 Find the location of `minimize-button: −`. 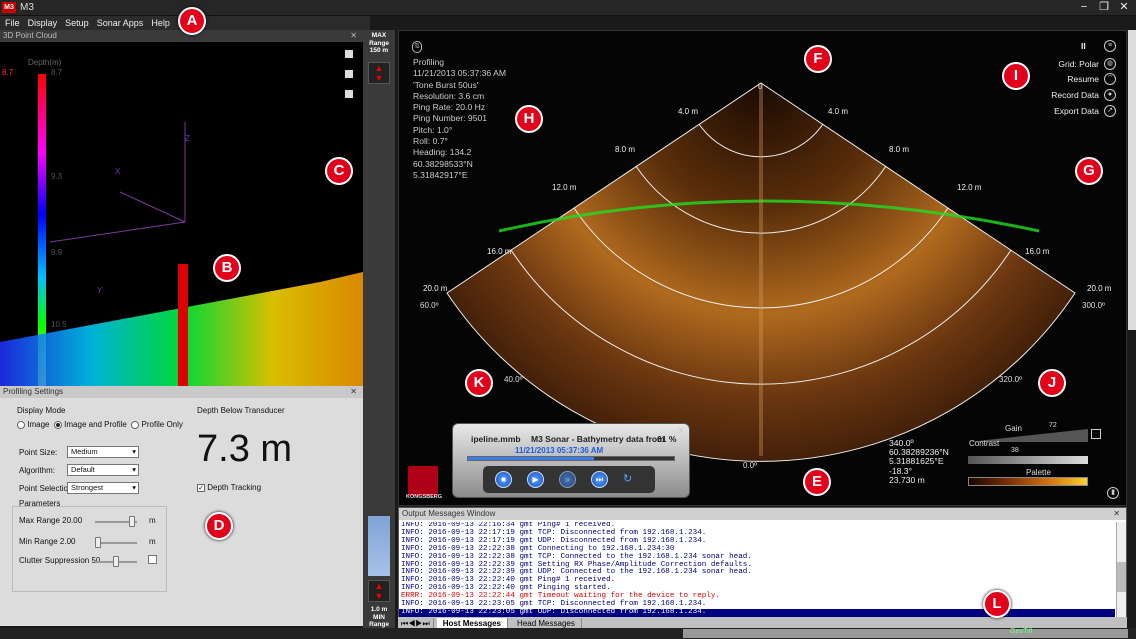

minimize-button: − is located at coordinates (1084, 7).